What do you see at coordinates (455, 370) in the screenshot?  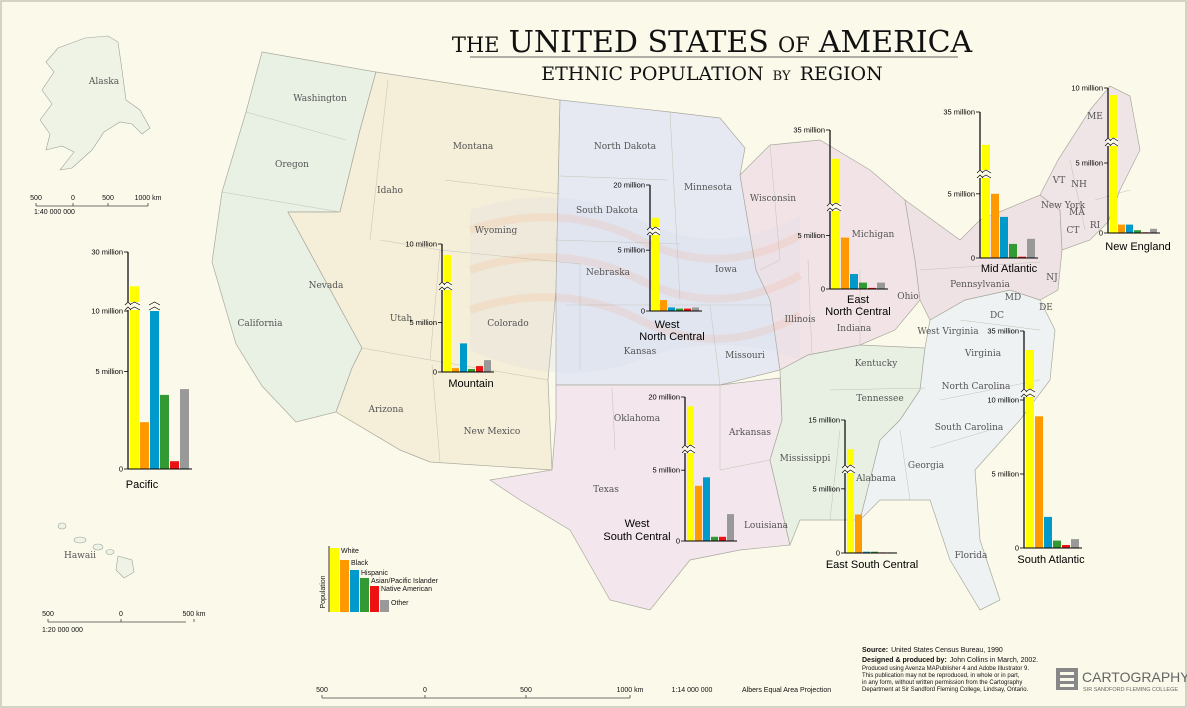 I see `bar-mountain-black` at bounding box center [455, 370].